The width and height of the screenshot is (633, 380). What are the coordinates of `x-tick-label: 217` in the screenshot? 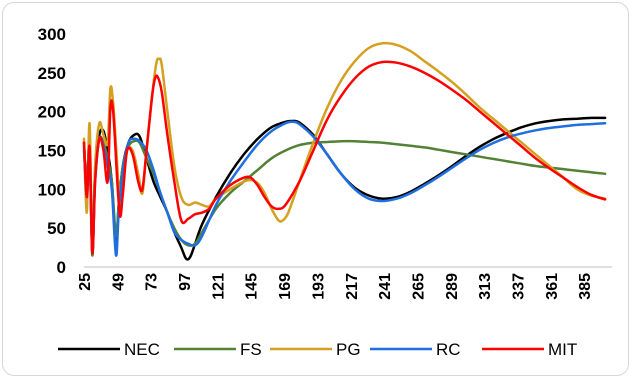 It's located at (352, 286).